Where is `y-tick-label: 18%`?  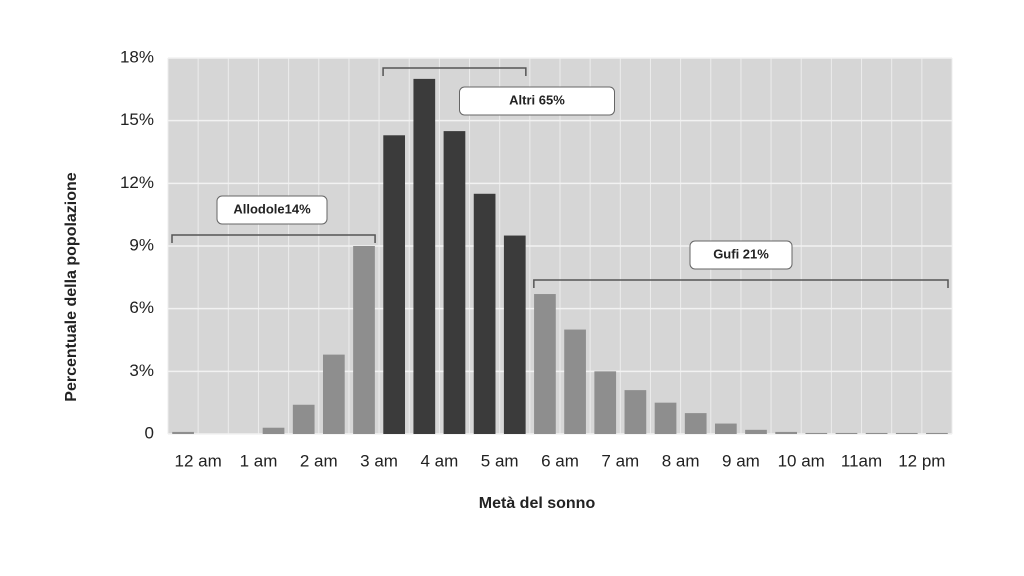
y-tick-label: 18% is located at coordinates (137, 56).